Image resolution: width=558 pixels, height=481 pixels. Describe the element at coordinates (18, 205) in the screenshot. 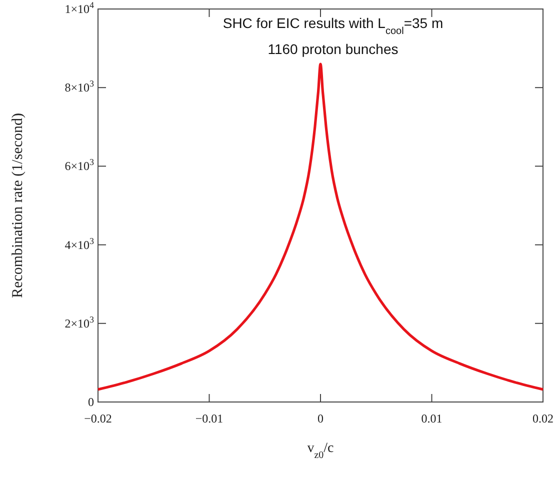

I see `y-axis-title: Recombination rate (1/second)` at that location.